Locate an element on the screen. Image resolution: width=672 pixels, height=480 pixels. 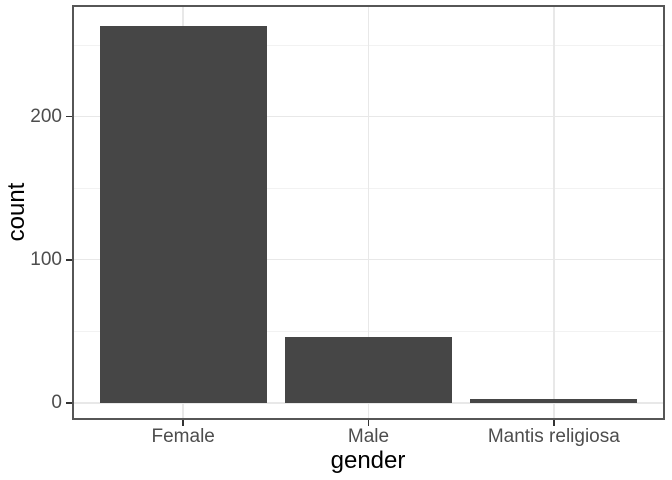
y-axis-title: count is located at coordinates (16, 212).